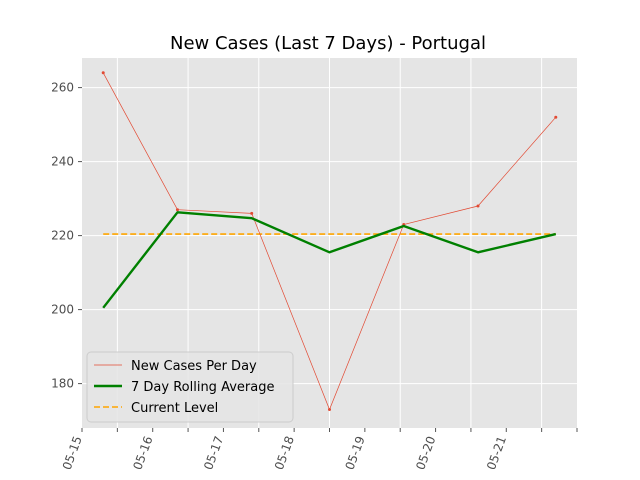 The height and width of the screenshot is (480, 640). I want to click on chart-title: New Cases (Last 7 Days) - Portugal, so click(328, 43).